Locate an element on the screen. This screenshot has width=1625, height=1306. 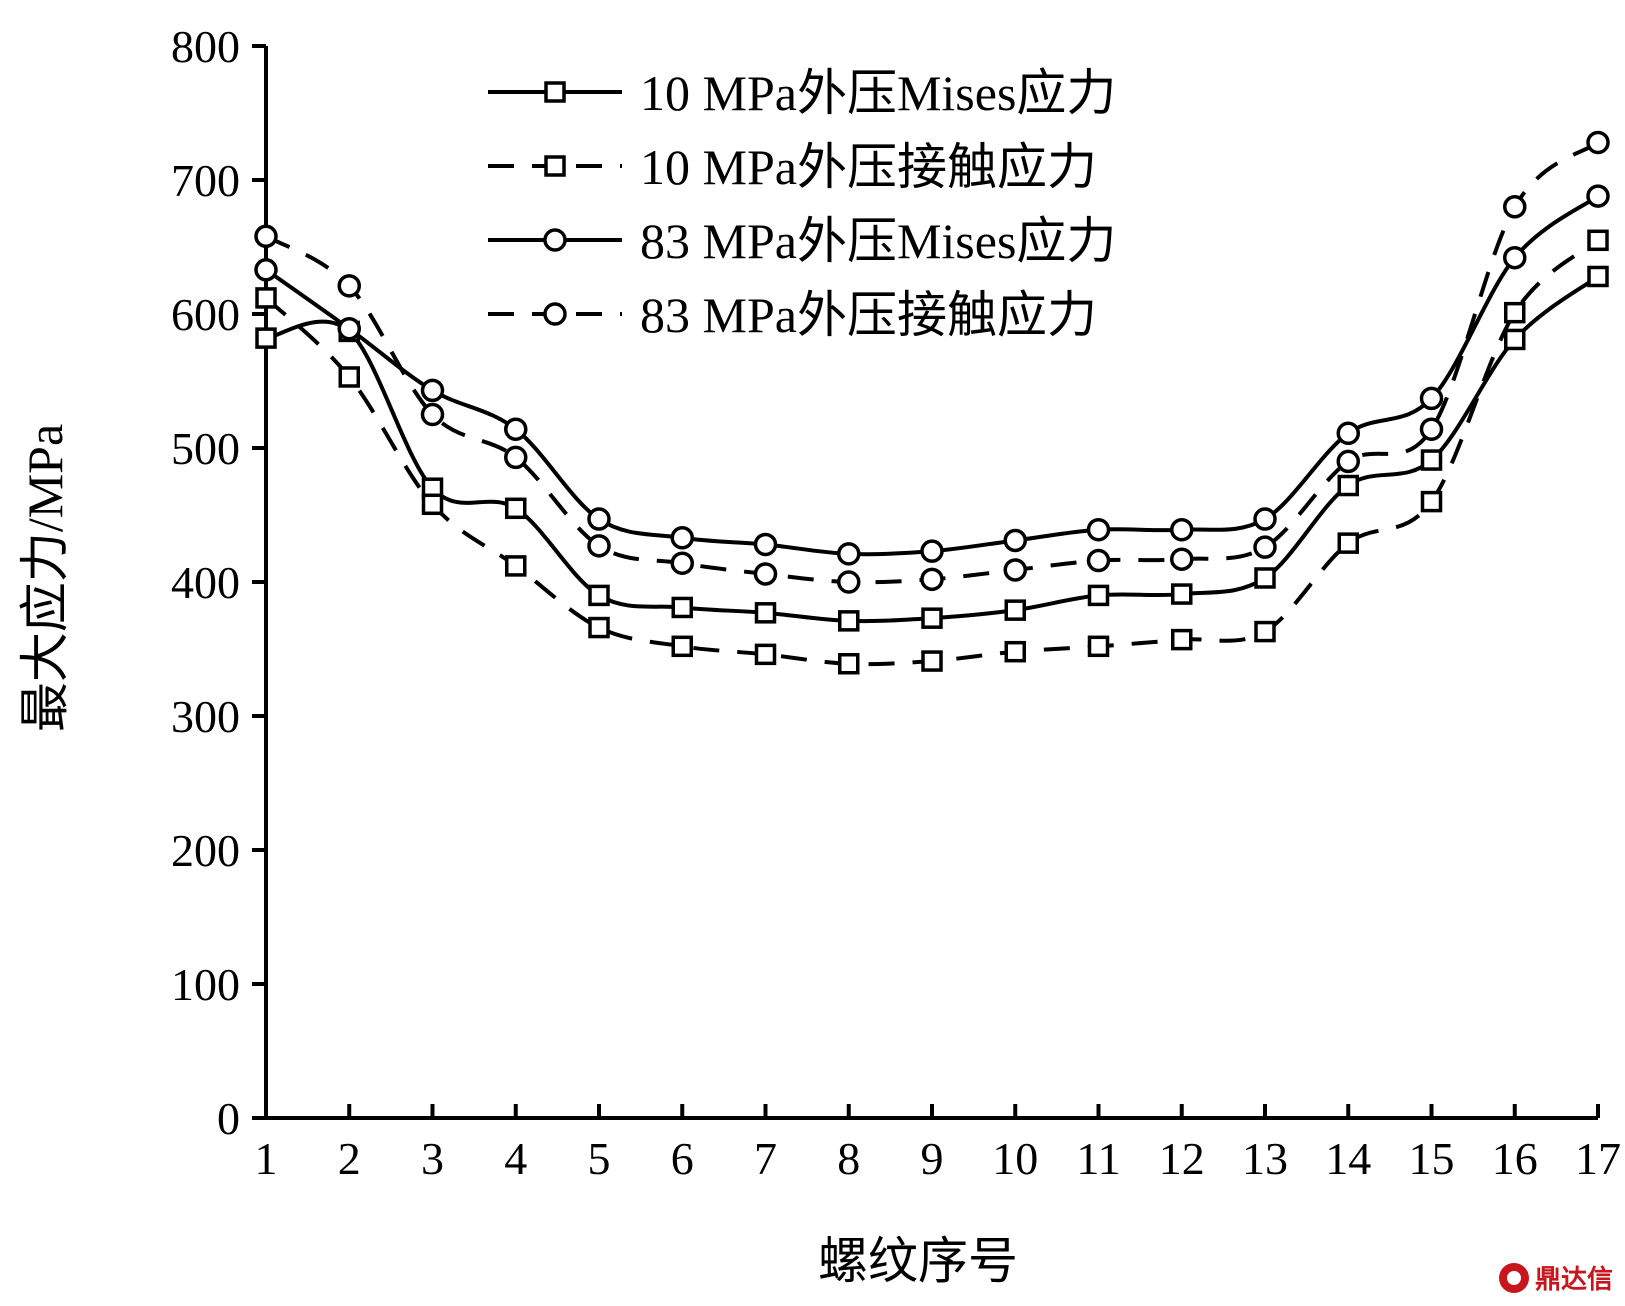
x-tick-label: 17 is located at coordinates (1598, 1158).